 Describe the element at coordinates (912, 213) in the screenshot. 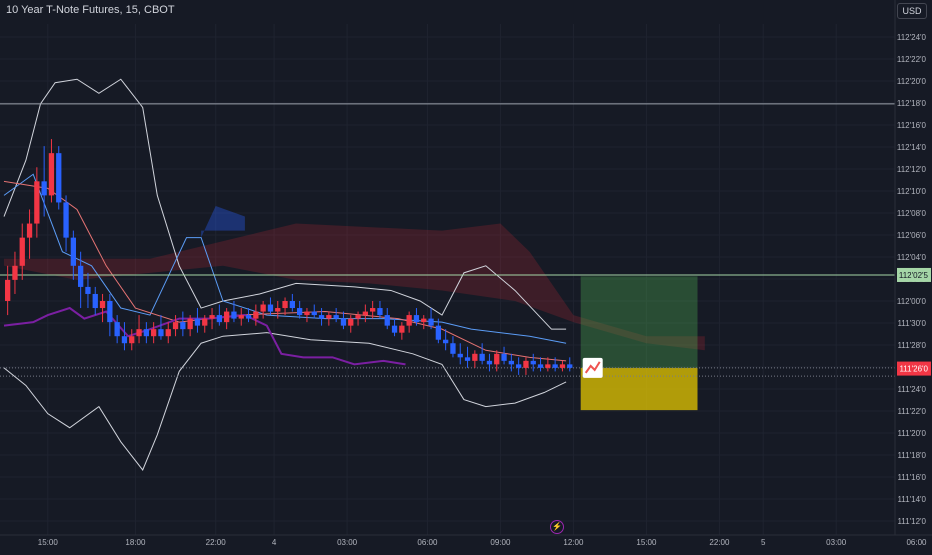

I see `price-tick-label: 112'08'0` at that location.